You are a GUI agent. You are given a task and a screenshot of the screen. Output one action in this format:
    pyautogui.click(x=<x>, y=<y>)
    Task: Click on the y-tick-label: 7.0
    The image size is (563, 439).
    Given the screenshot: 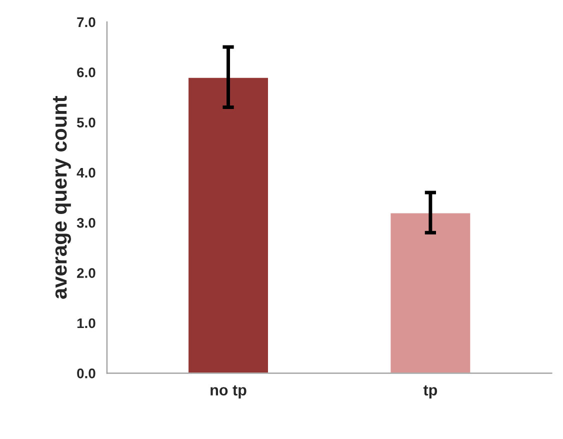 What is the action you would take?
    pyautogui.click(x=86, y=22)
    